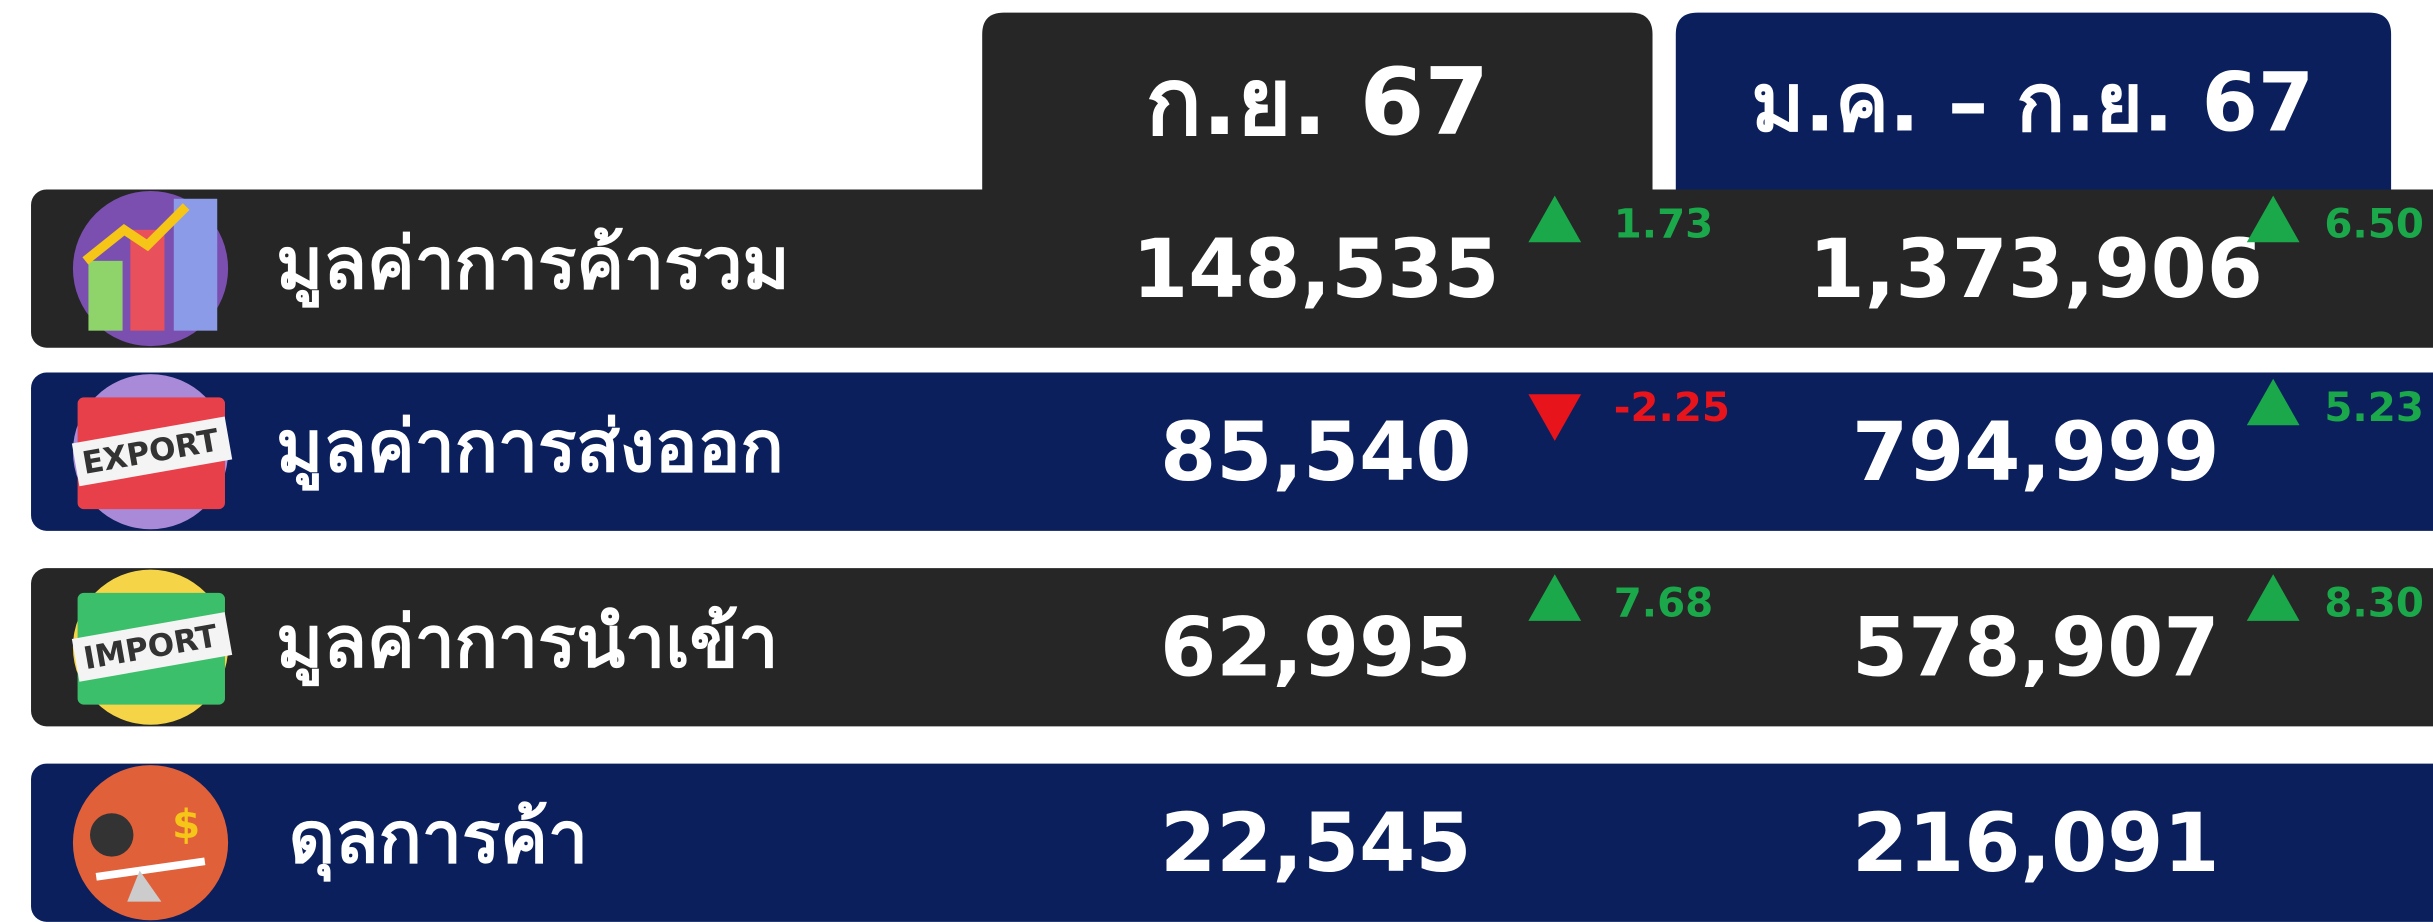  I want to click on row-label: มูลค่าการค้ารวม, so click(532, 265).